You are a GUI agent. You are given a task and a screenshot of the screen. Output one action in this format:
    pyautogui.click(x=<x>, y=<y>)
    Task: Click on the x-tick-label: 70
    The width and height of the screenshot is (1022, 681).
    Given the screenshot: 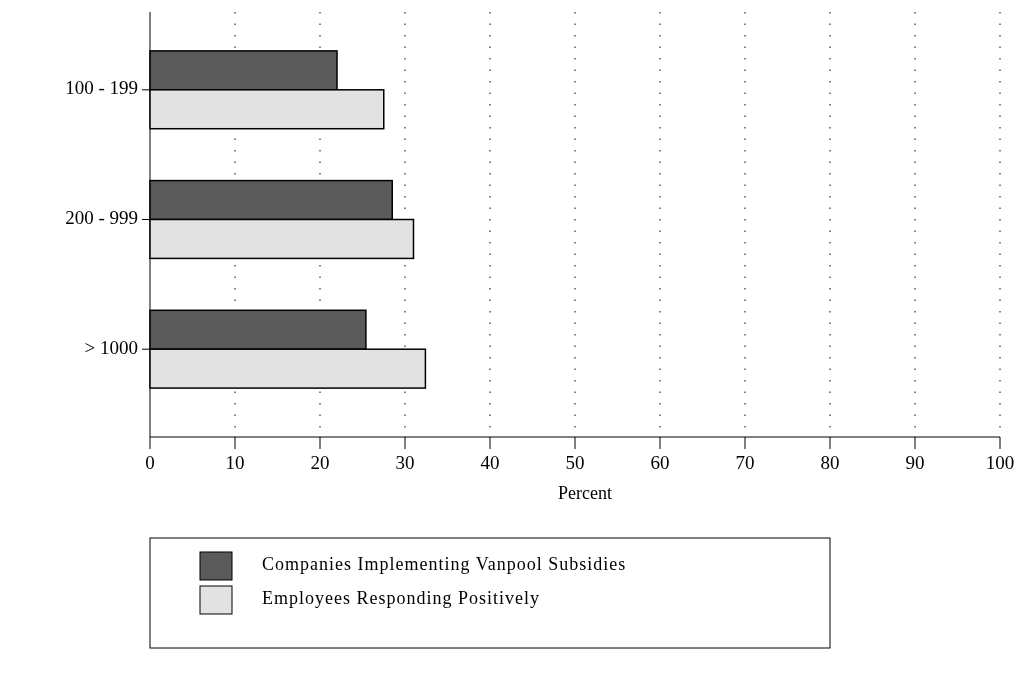 What is the action you would take?
    pyautogui.click(x=745, y=462)
    